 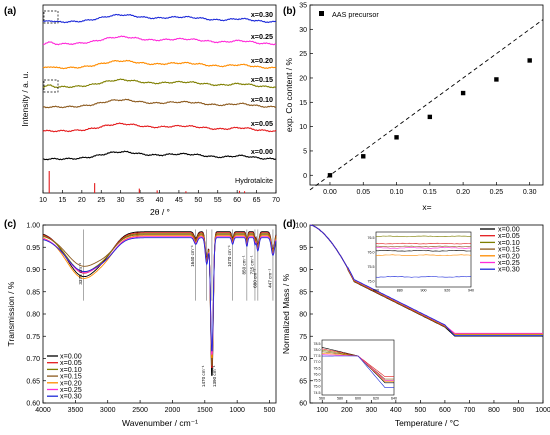 I want to click on co-x-tick-label: 0.30, so click(x=530, y=192).